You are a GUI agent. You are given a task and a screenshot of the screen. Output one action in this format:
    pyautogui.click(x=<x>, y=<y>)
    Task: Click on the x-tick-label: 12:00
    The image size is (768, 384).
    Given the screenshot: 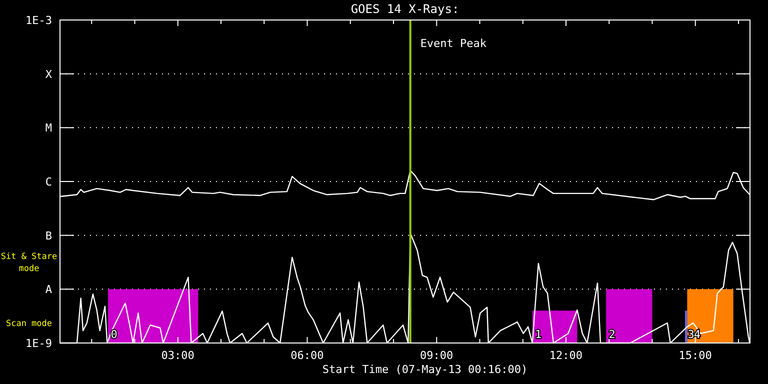 What is the action you would take?
    pyautogui.click(x=566, y=355)
    